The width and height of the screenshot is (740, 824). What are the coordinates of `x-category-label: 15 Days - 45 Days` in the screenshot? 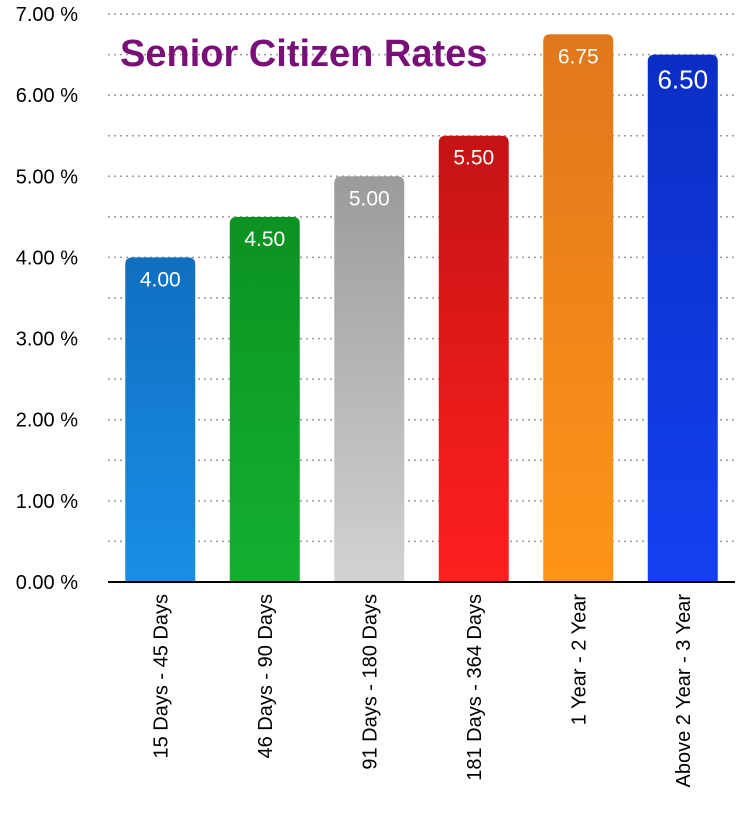 It's located at (161, 676).